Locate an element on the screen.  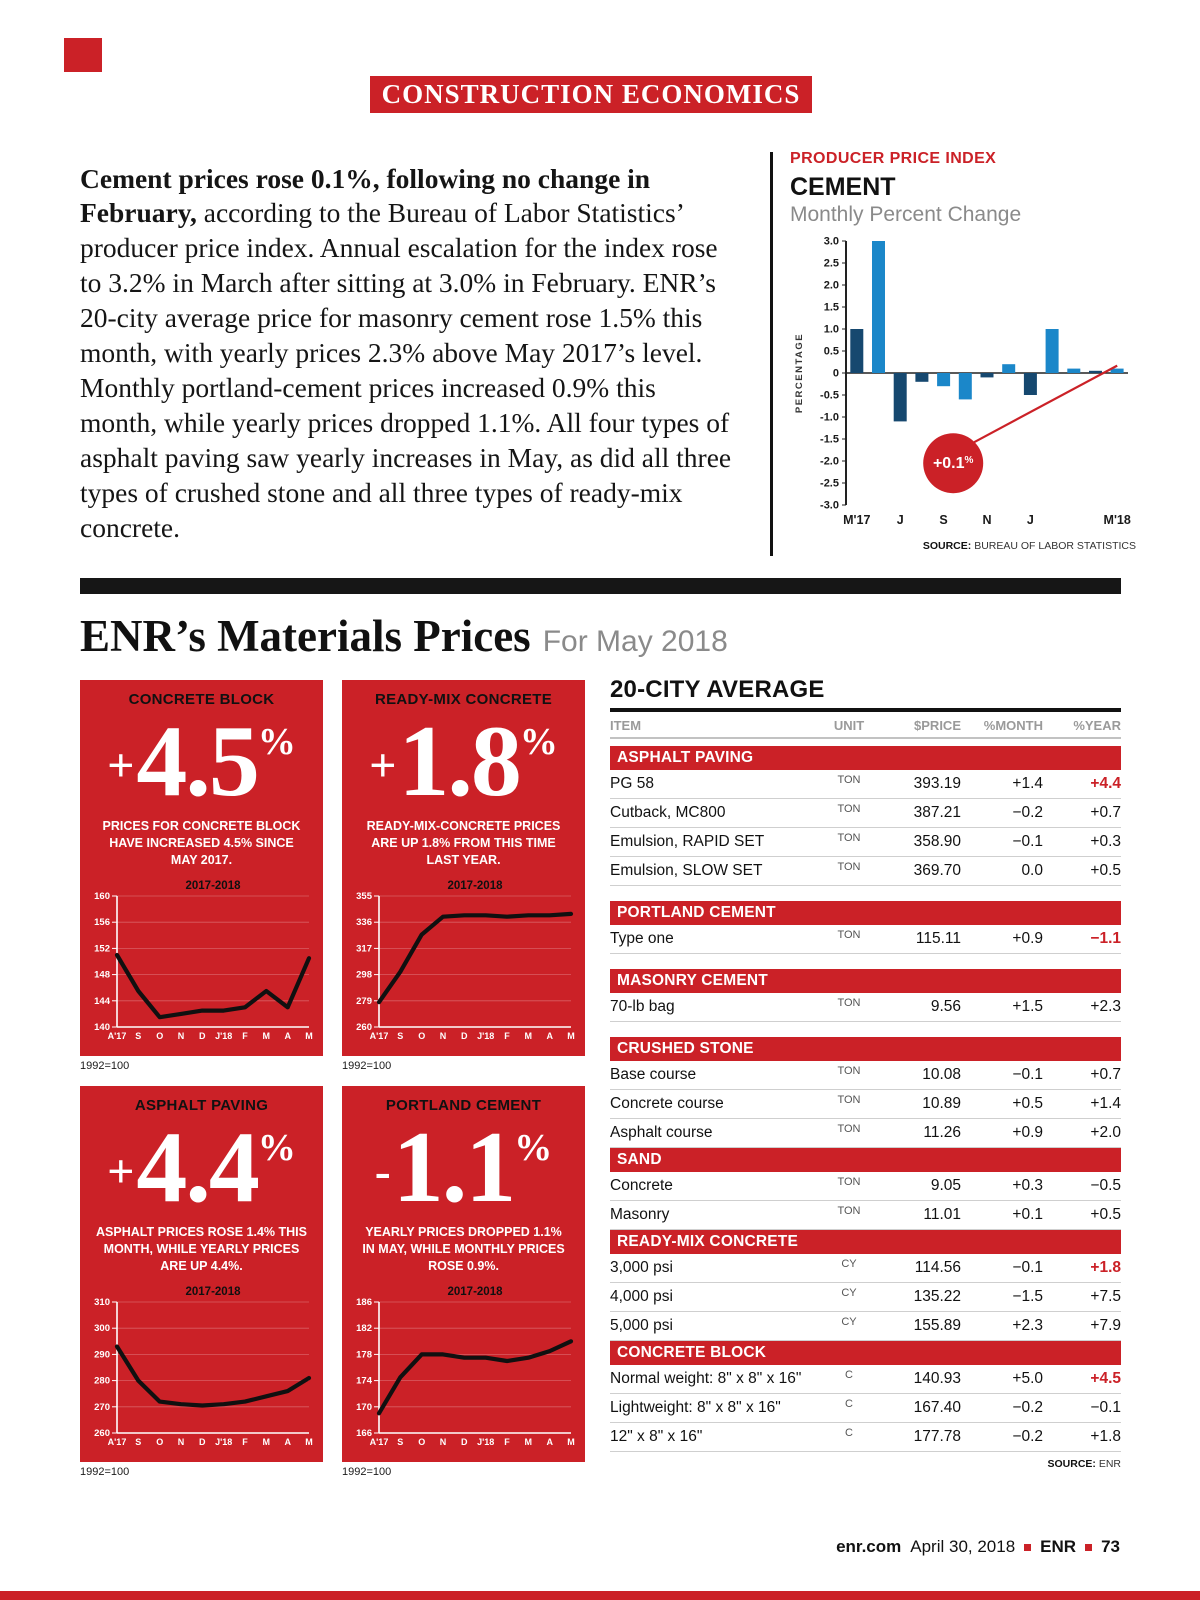
cell-month-change: +1.5 is located at coordinates (1027, 1006).